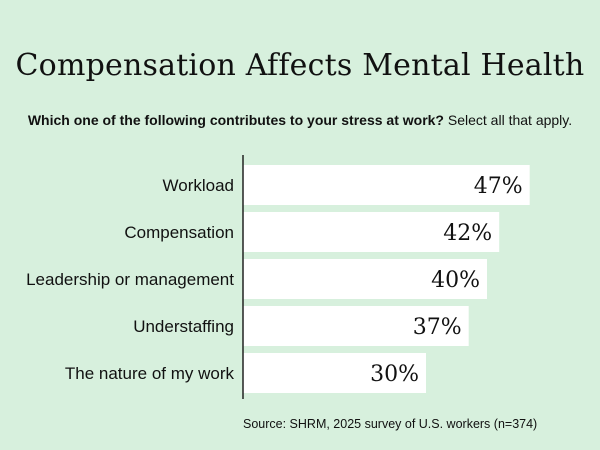 This screenshot has width=600, height=450. What do you see at coordinates (498, 186) in the screenshot?
I see `value-label-1: 47%` at bounding box center [498, 186].